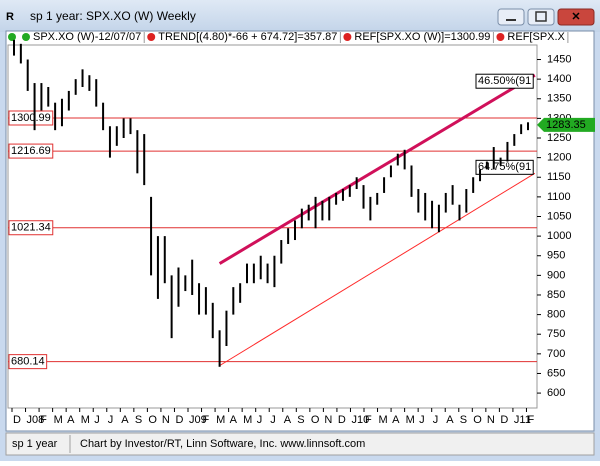 This screenshot has height=466, width=600. Describe the element at coordinates (10, 17) in the screenshot. I see `app-icon: R` at that location.